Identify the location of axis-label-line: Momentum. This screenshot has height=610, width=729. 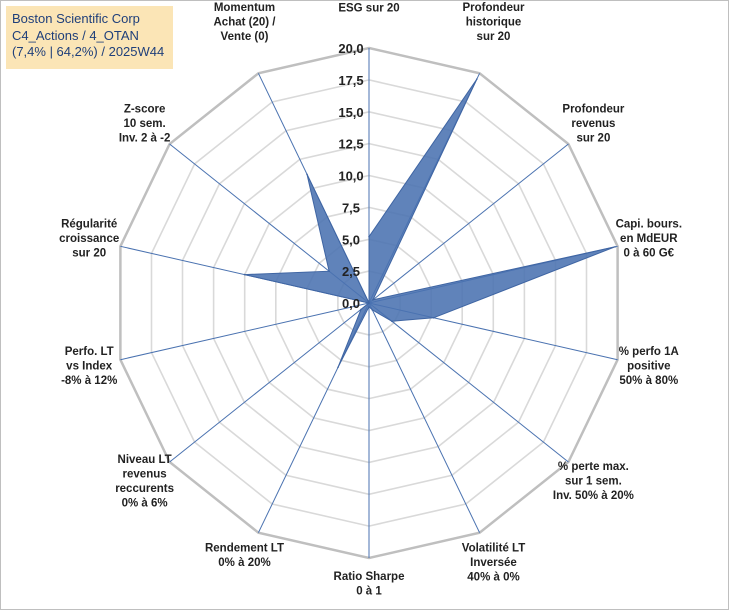
(244, 8).